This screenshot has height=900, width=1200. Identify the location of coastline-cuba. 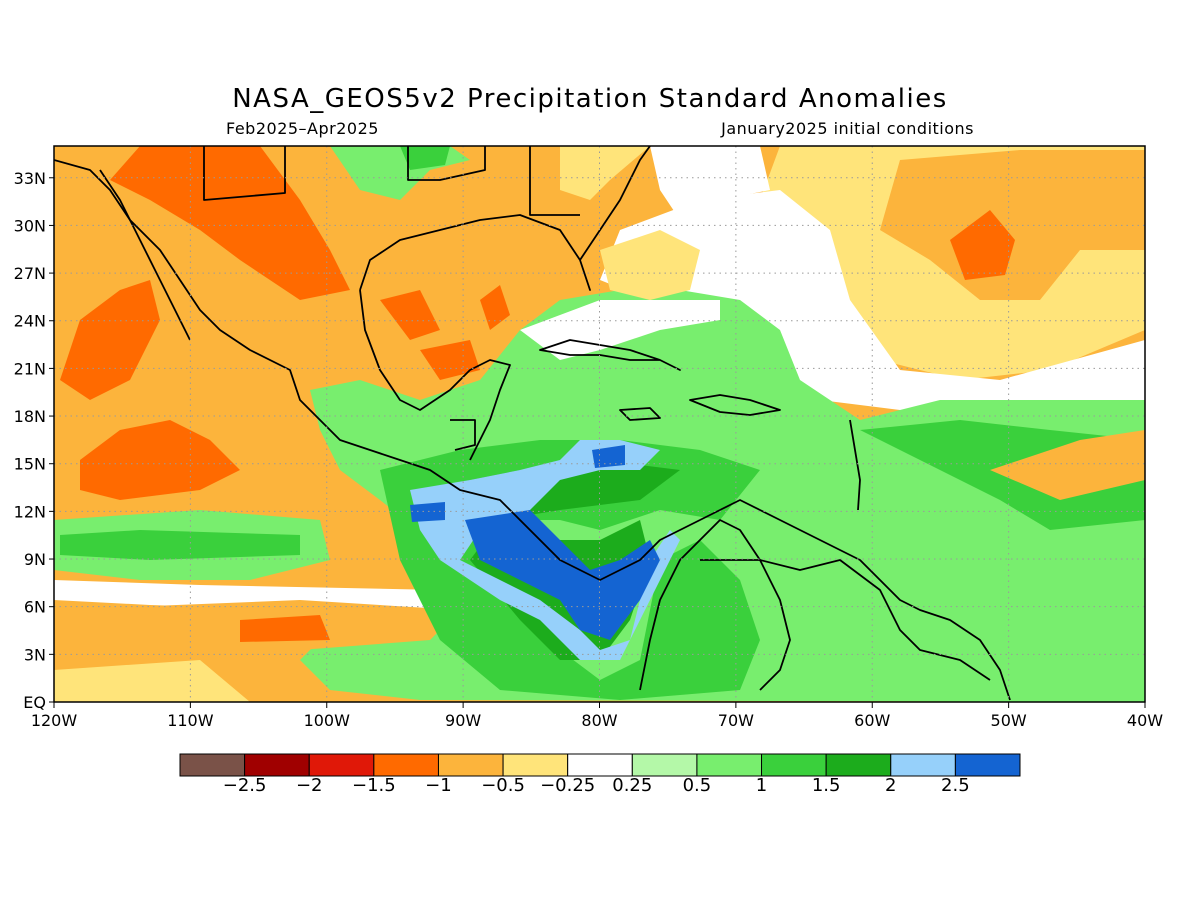
(610, 355).